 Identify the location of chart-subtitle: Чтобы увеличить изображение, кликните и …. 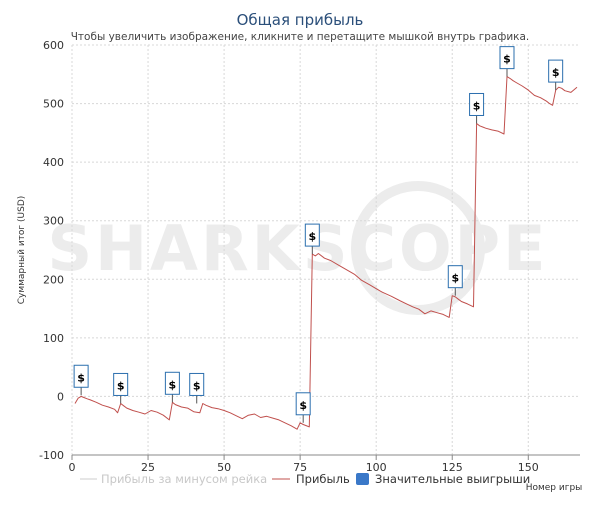
(300, 37).